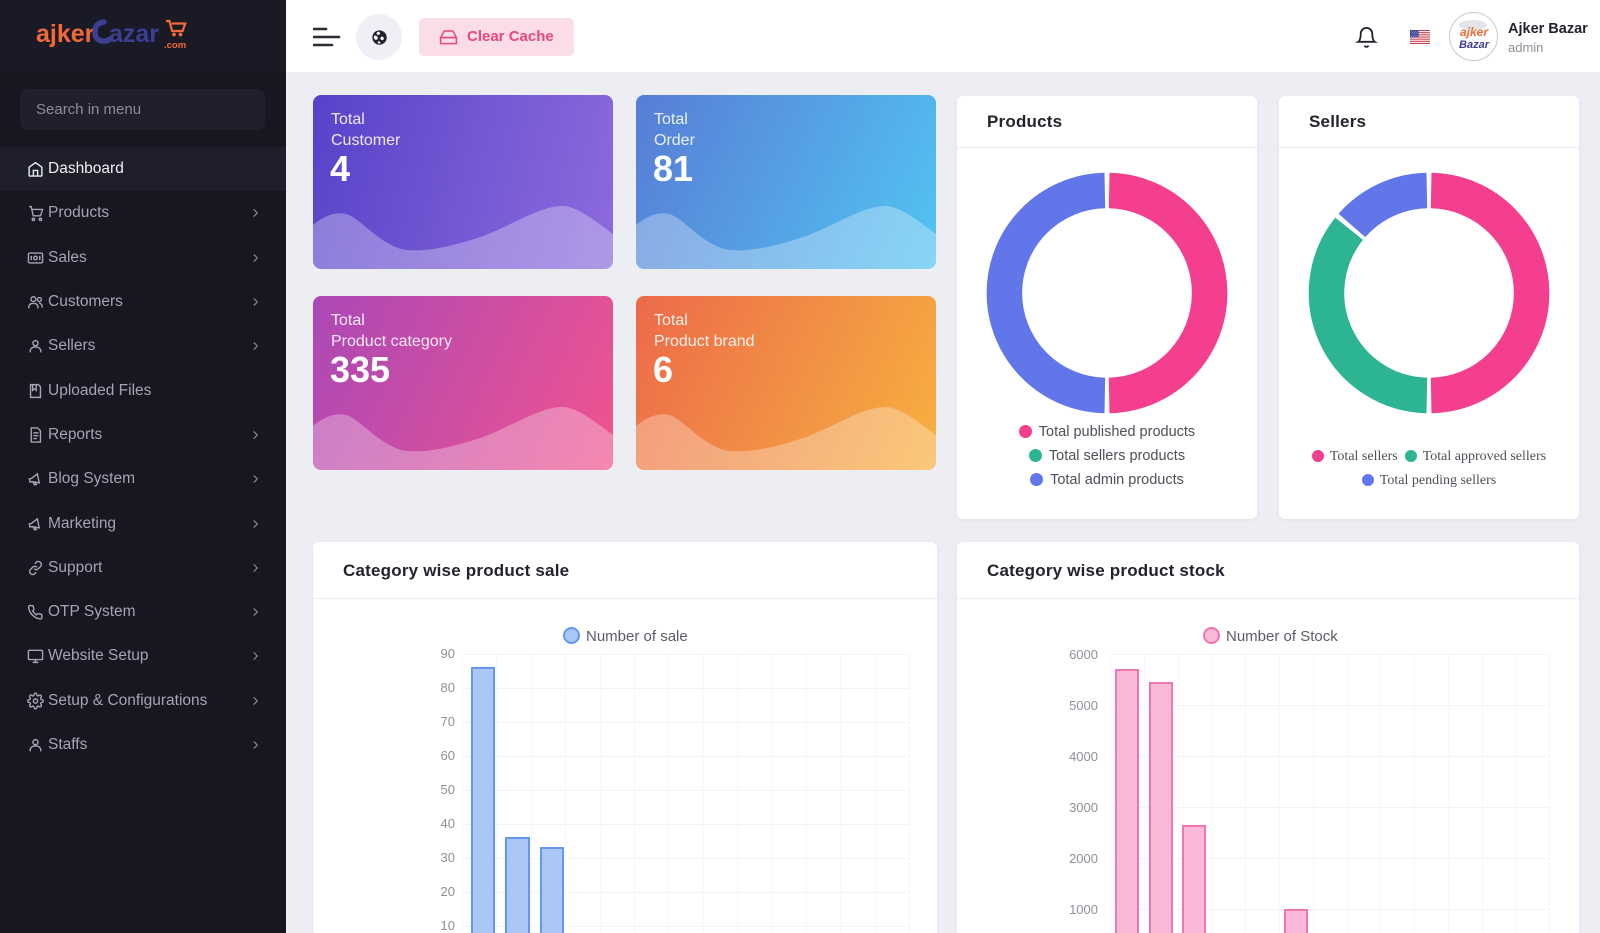 The width and height of the screenshot is (1600, 933). I want to click on svg-text: azar, so click(134, 34).